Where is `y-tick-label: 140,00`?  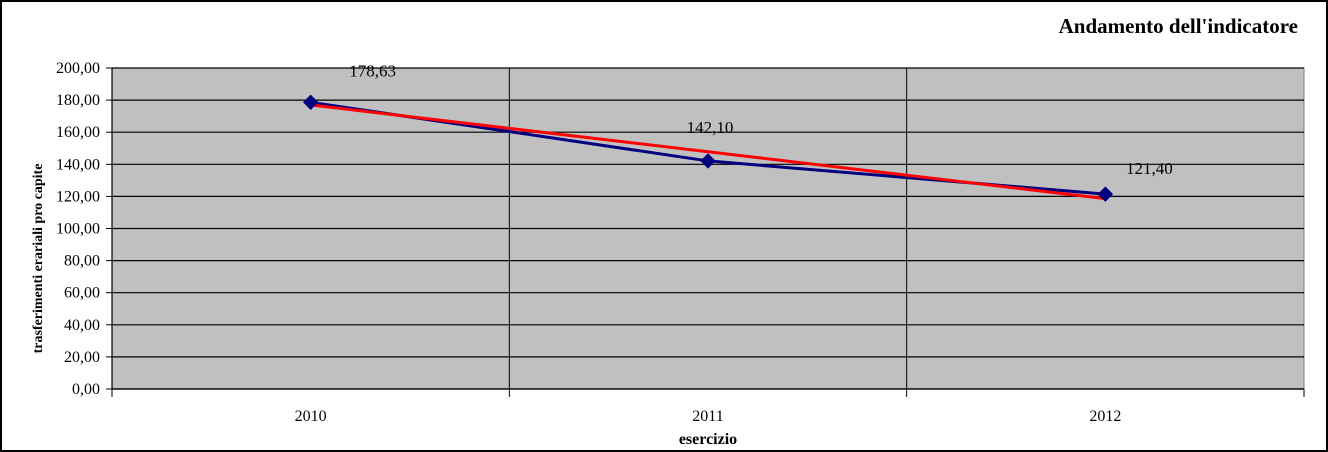
y-tick-label: 140,00 is located at coordinates (78, 164).